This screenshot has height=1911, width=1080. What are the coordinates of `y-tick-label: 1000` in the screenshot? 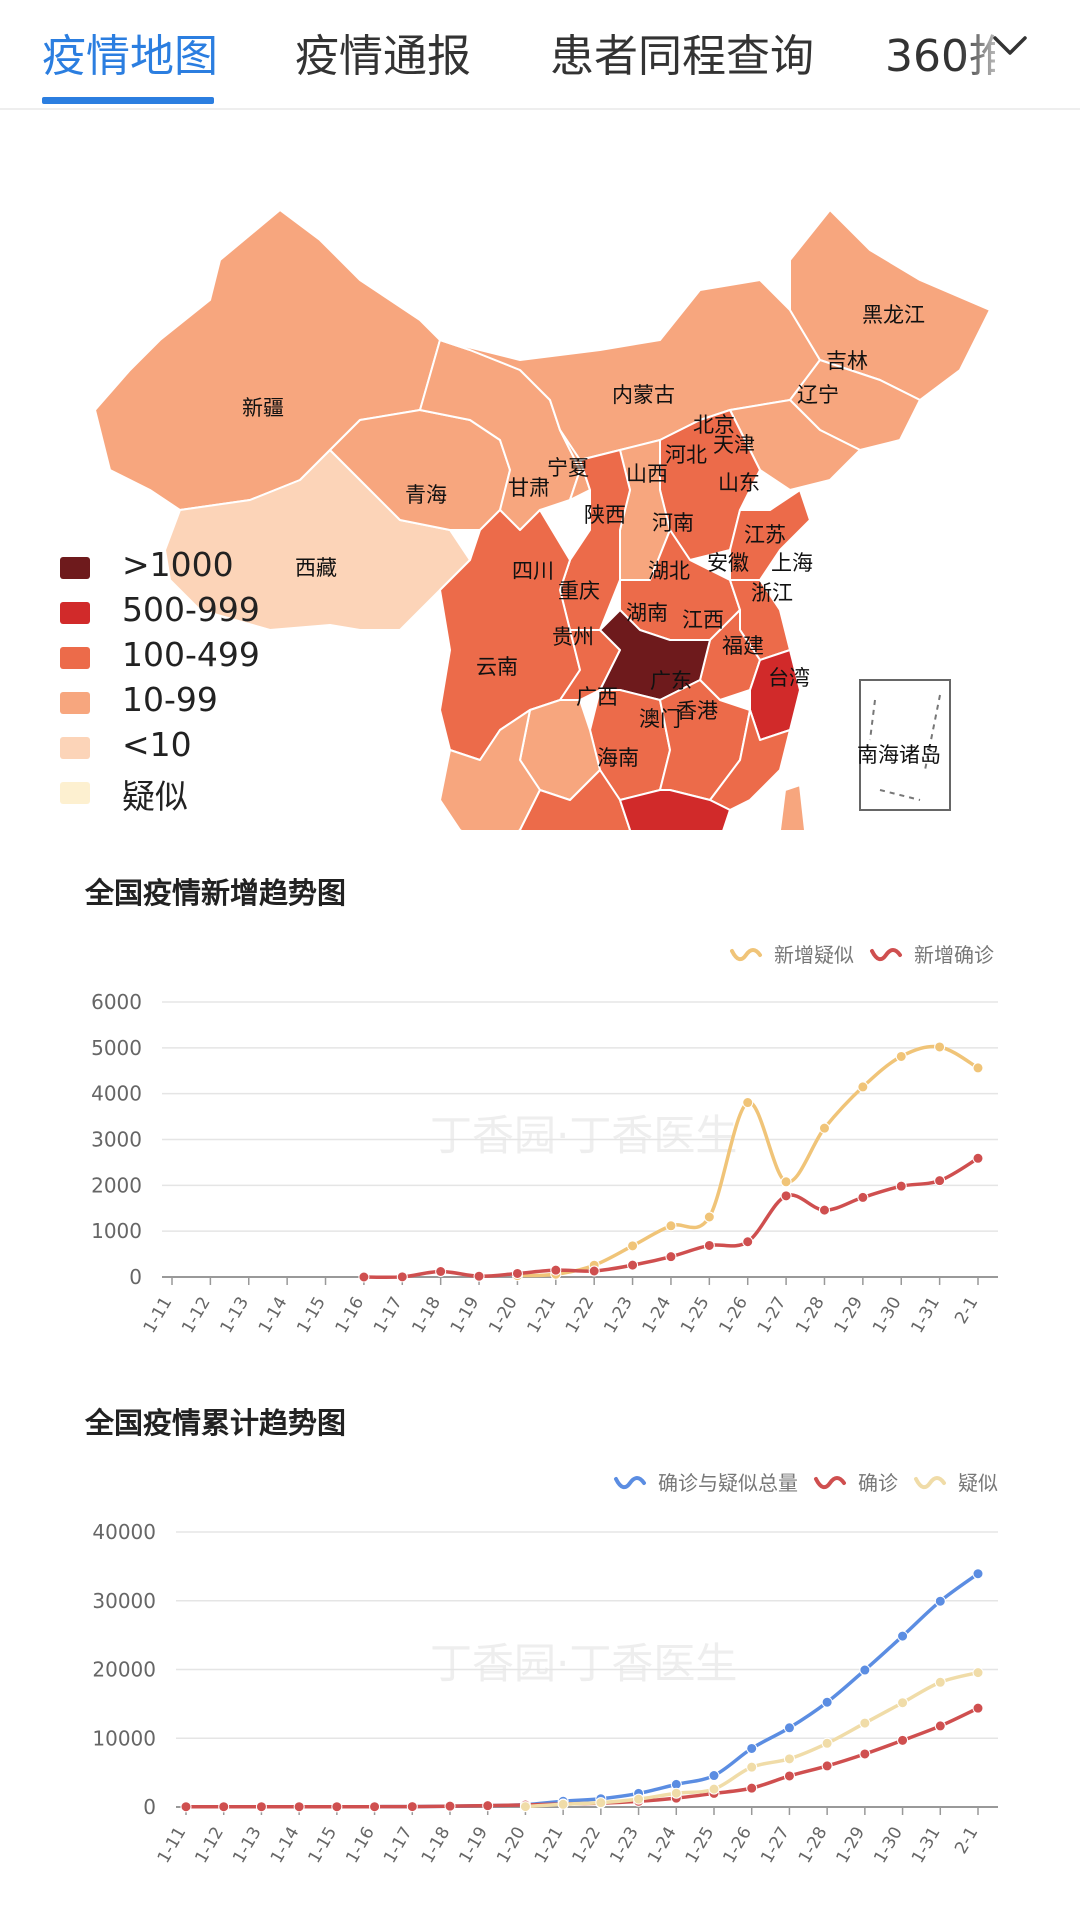 It's located at (116, 1231).